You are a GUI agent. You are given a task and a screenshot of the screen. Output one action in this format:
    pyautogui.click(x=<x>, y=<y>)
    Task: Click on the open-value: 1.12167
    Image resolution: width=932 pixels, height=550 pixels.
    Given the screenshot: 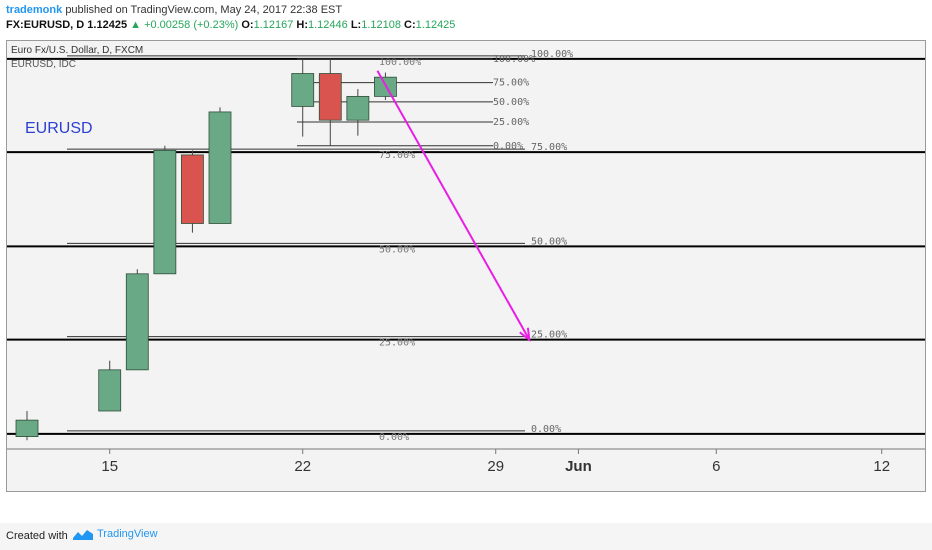 What is the action you would take?
    pyautogui.click(x=273, y=25)
    